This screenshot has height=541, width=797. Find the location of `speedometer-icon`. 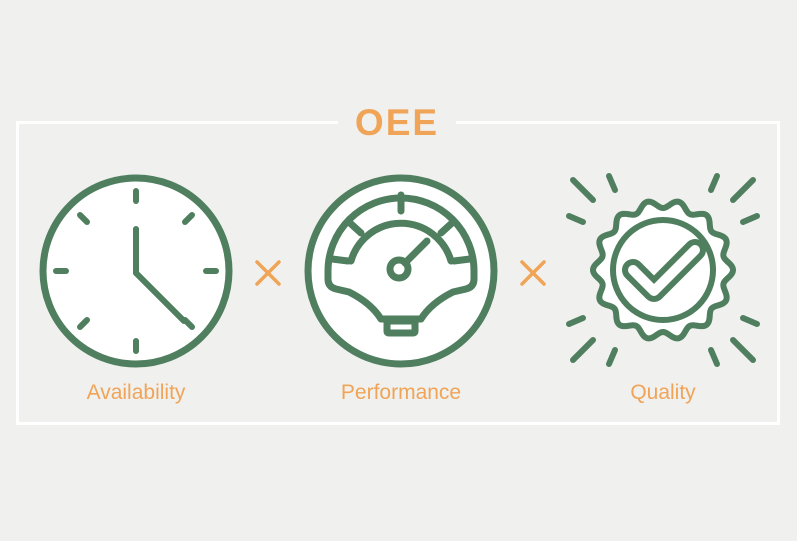

speedometer-icon is located at coordinates (401, 271).